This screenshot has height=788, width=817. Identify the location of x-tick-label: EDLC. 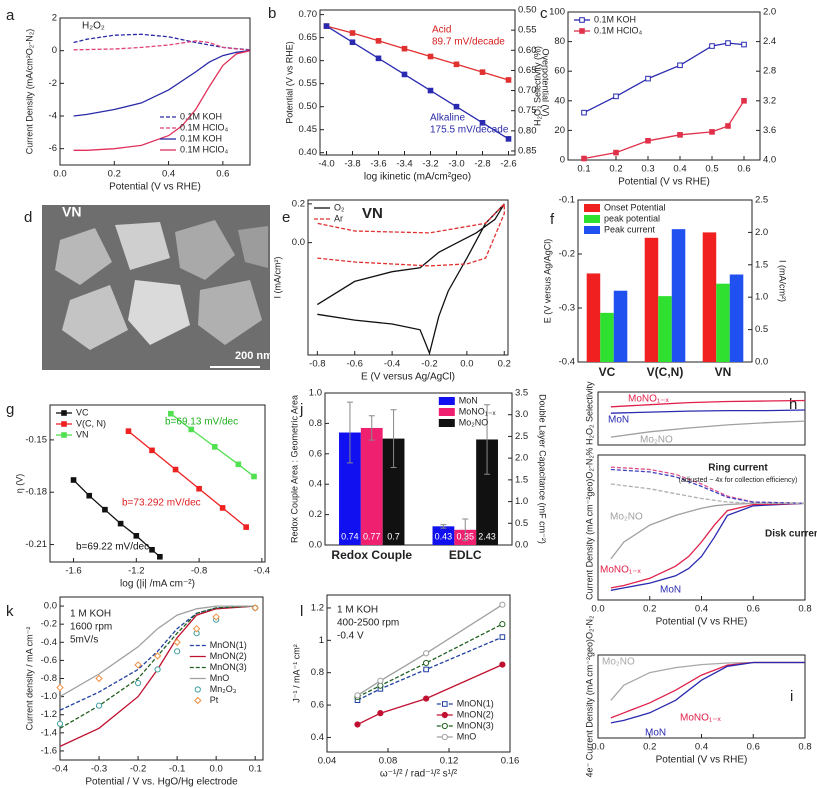
(465, 555).